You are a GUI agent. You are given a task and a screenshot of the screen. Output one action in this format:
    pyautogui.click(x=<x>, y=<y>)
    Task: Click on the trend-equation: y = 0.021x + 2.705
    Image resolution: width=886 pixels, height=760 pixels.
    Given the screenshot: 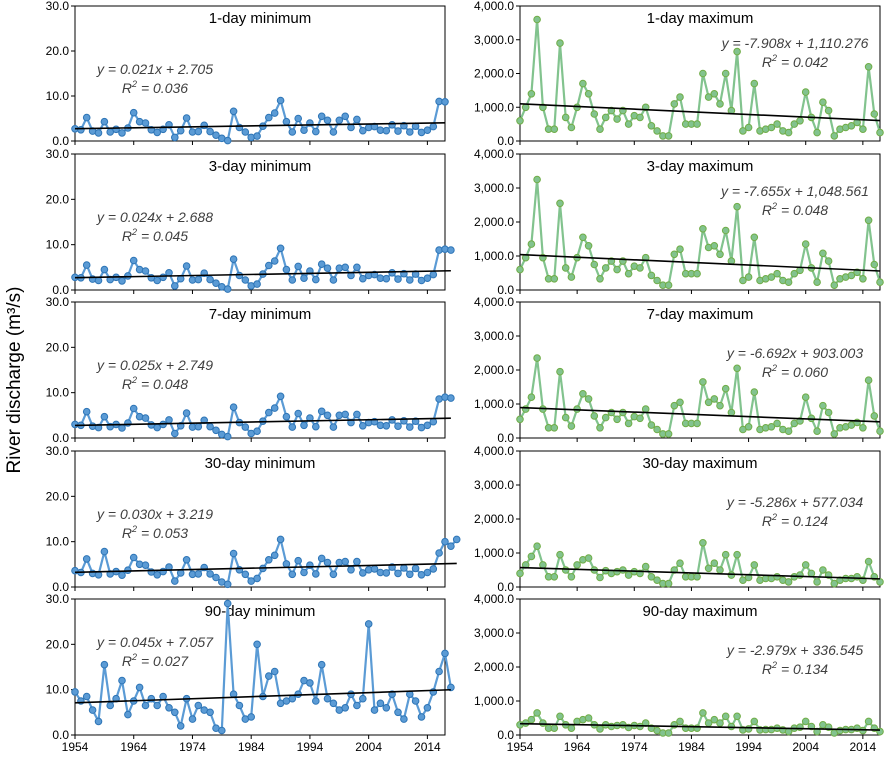 What is the action you would take?
    pyautogui.click(x=154, y=69)
    